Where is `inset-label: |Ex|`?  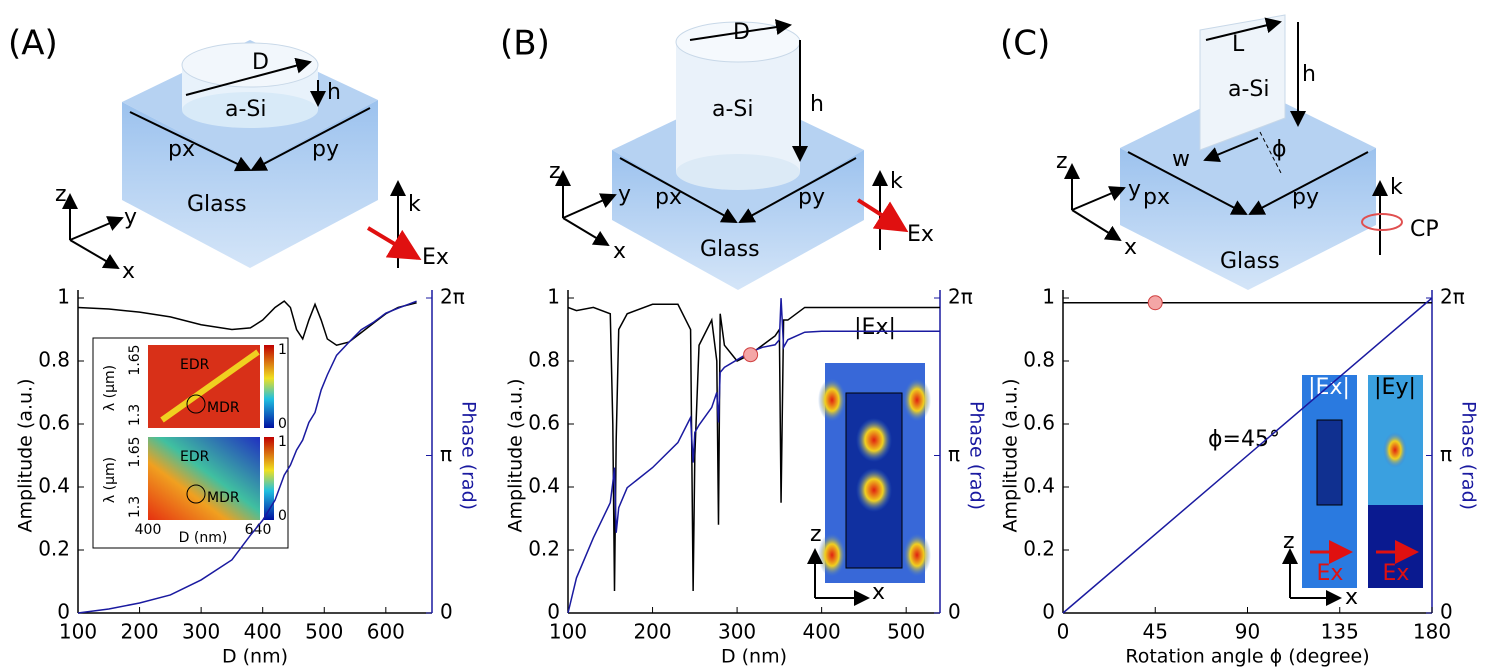 inset-label: |Ex| is located at coordinates (875, 327).